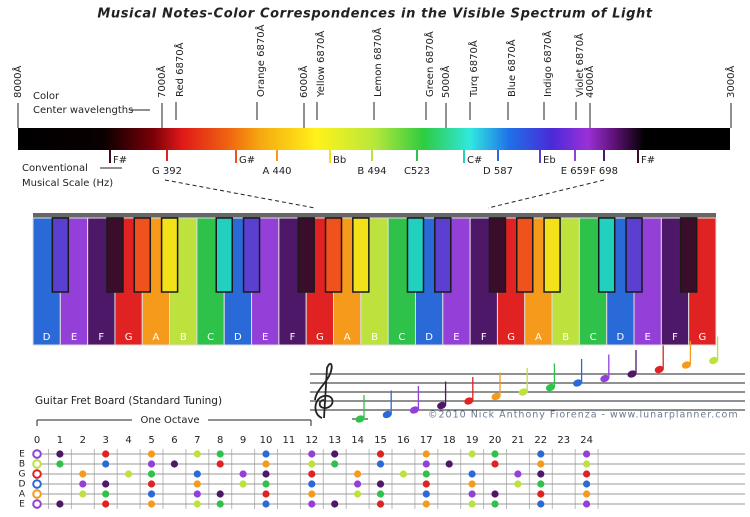 The height and width of the screenshot is (517, 750). I want to click on fret-number: 1, so click(60, 440).